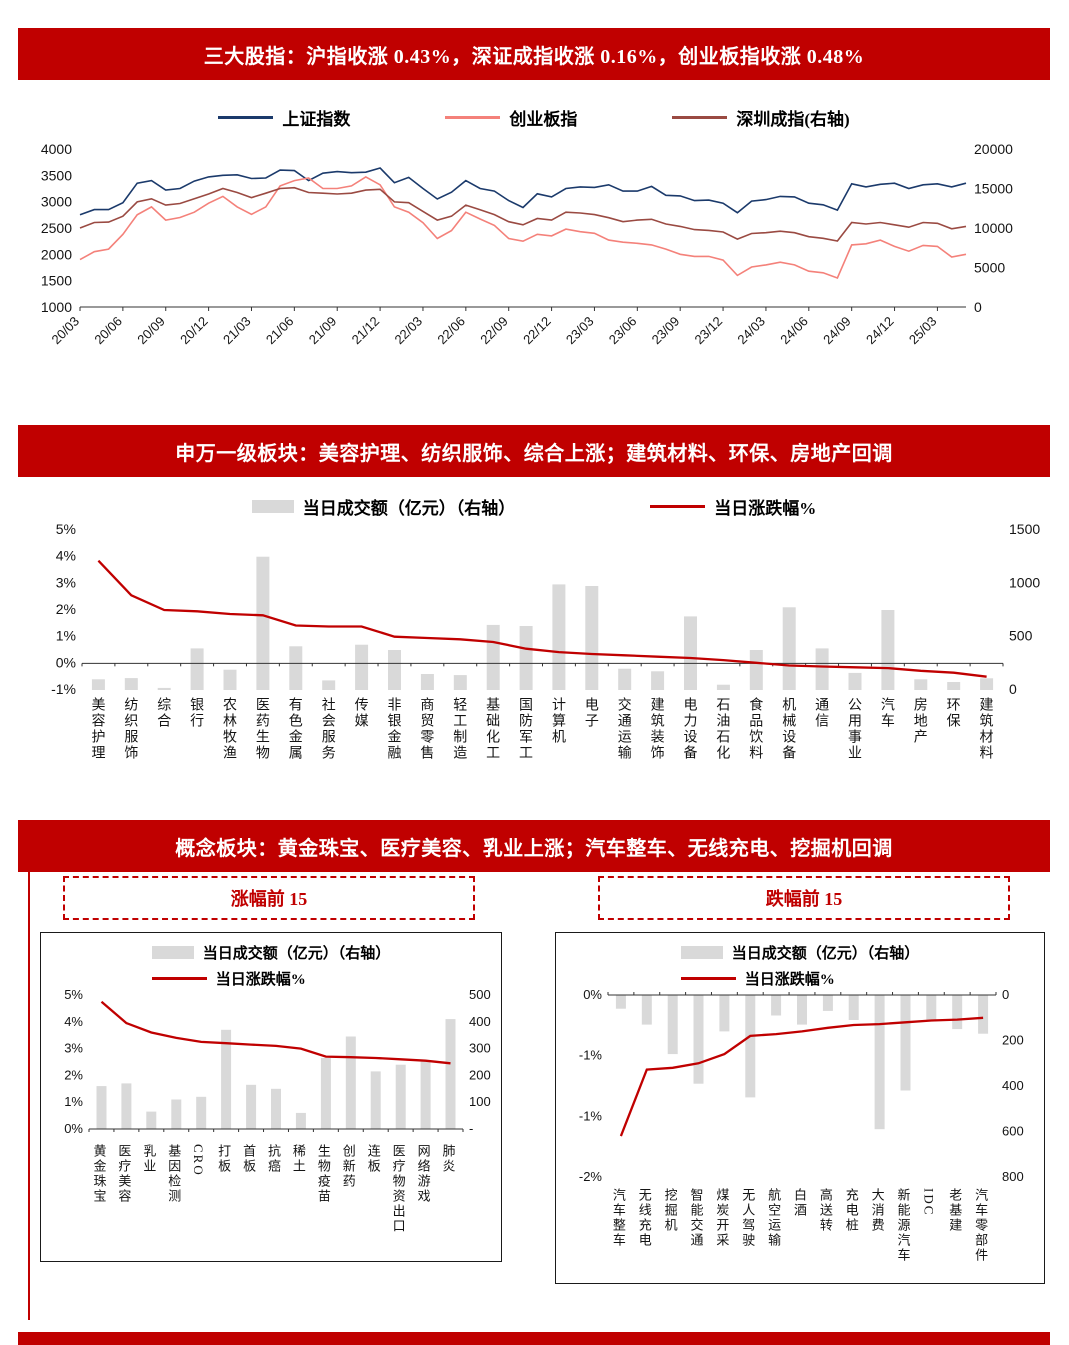 Image resolution: width=1069 pixels, height=1345 pixels. What do you see at coordinates (788, 729) in the screenshot?
I see `category-label: 机械设备` at bounding box center [788, 729].